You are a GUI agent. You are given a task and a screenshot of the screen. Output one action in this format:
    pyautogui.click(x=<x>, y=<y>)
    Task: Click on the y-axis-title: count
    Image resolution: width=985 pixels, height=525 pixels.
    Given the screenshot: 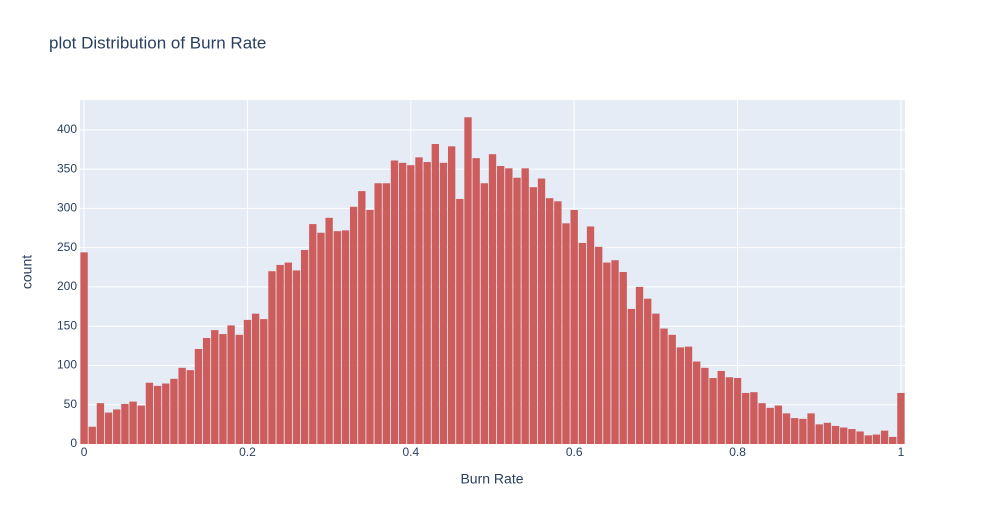 What is the action you would take?
    pyautogui.click(x=27, y=272)
    